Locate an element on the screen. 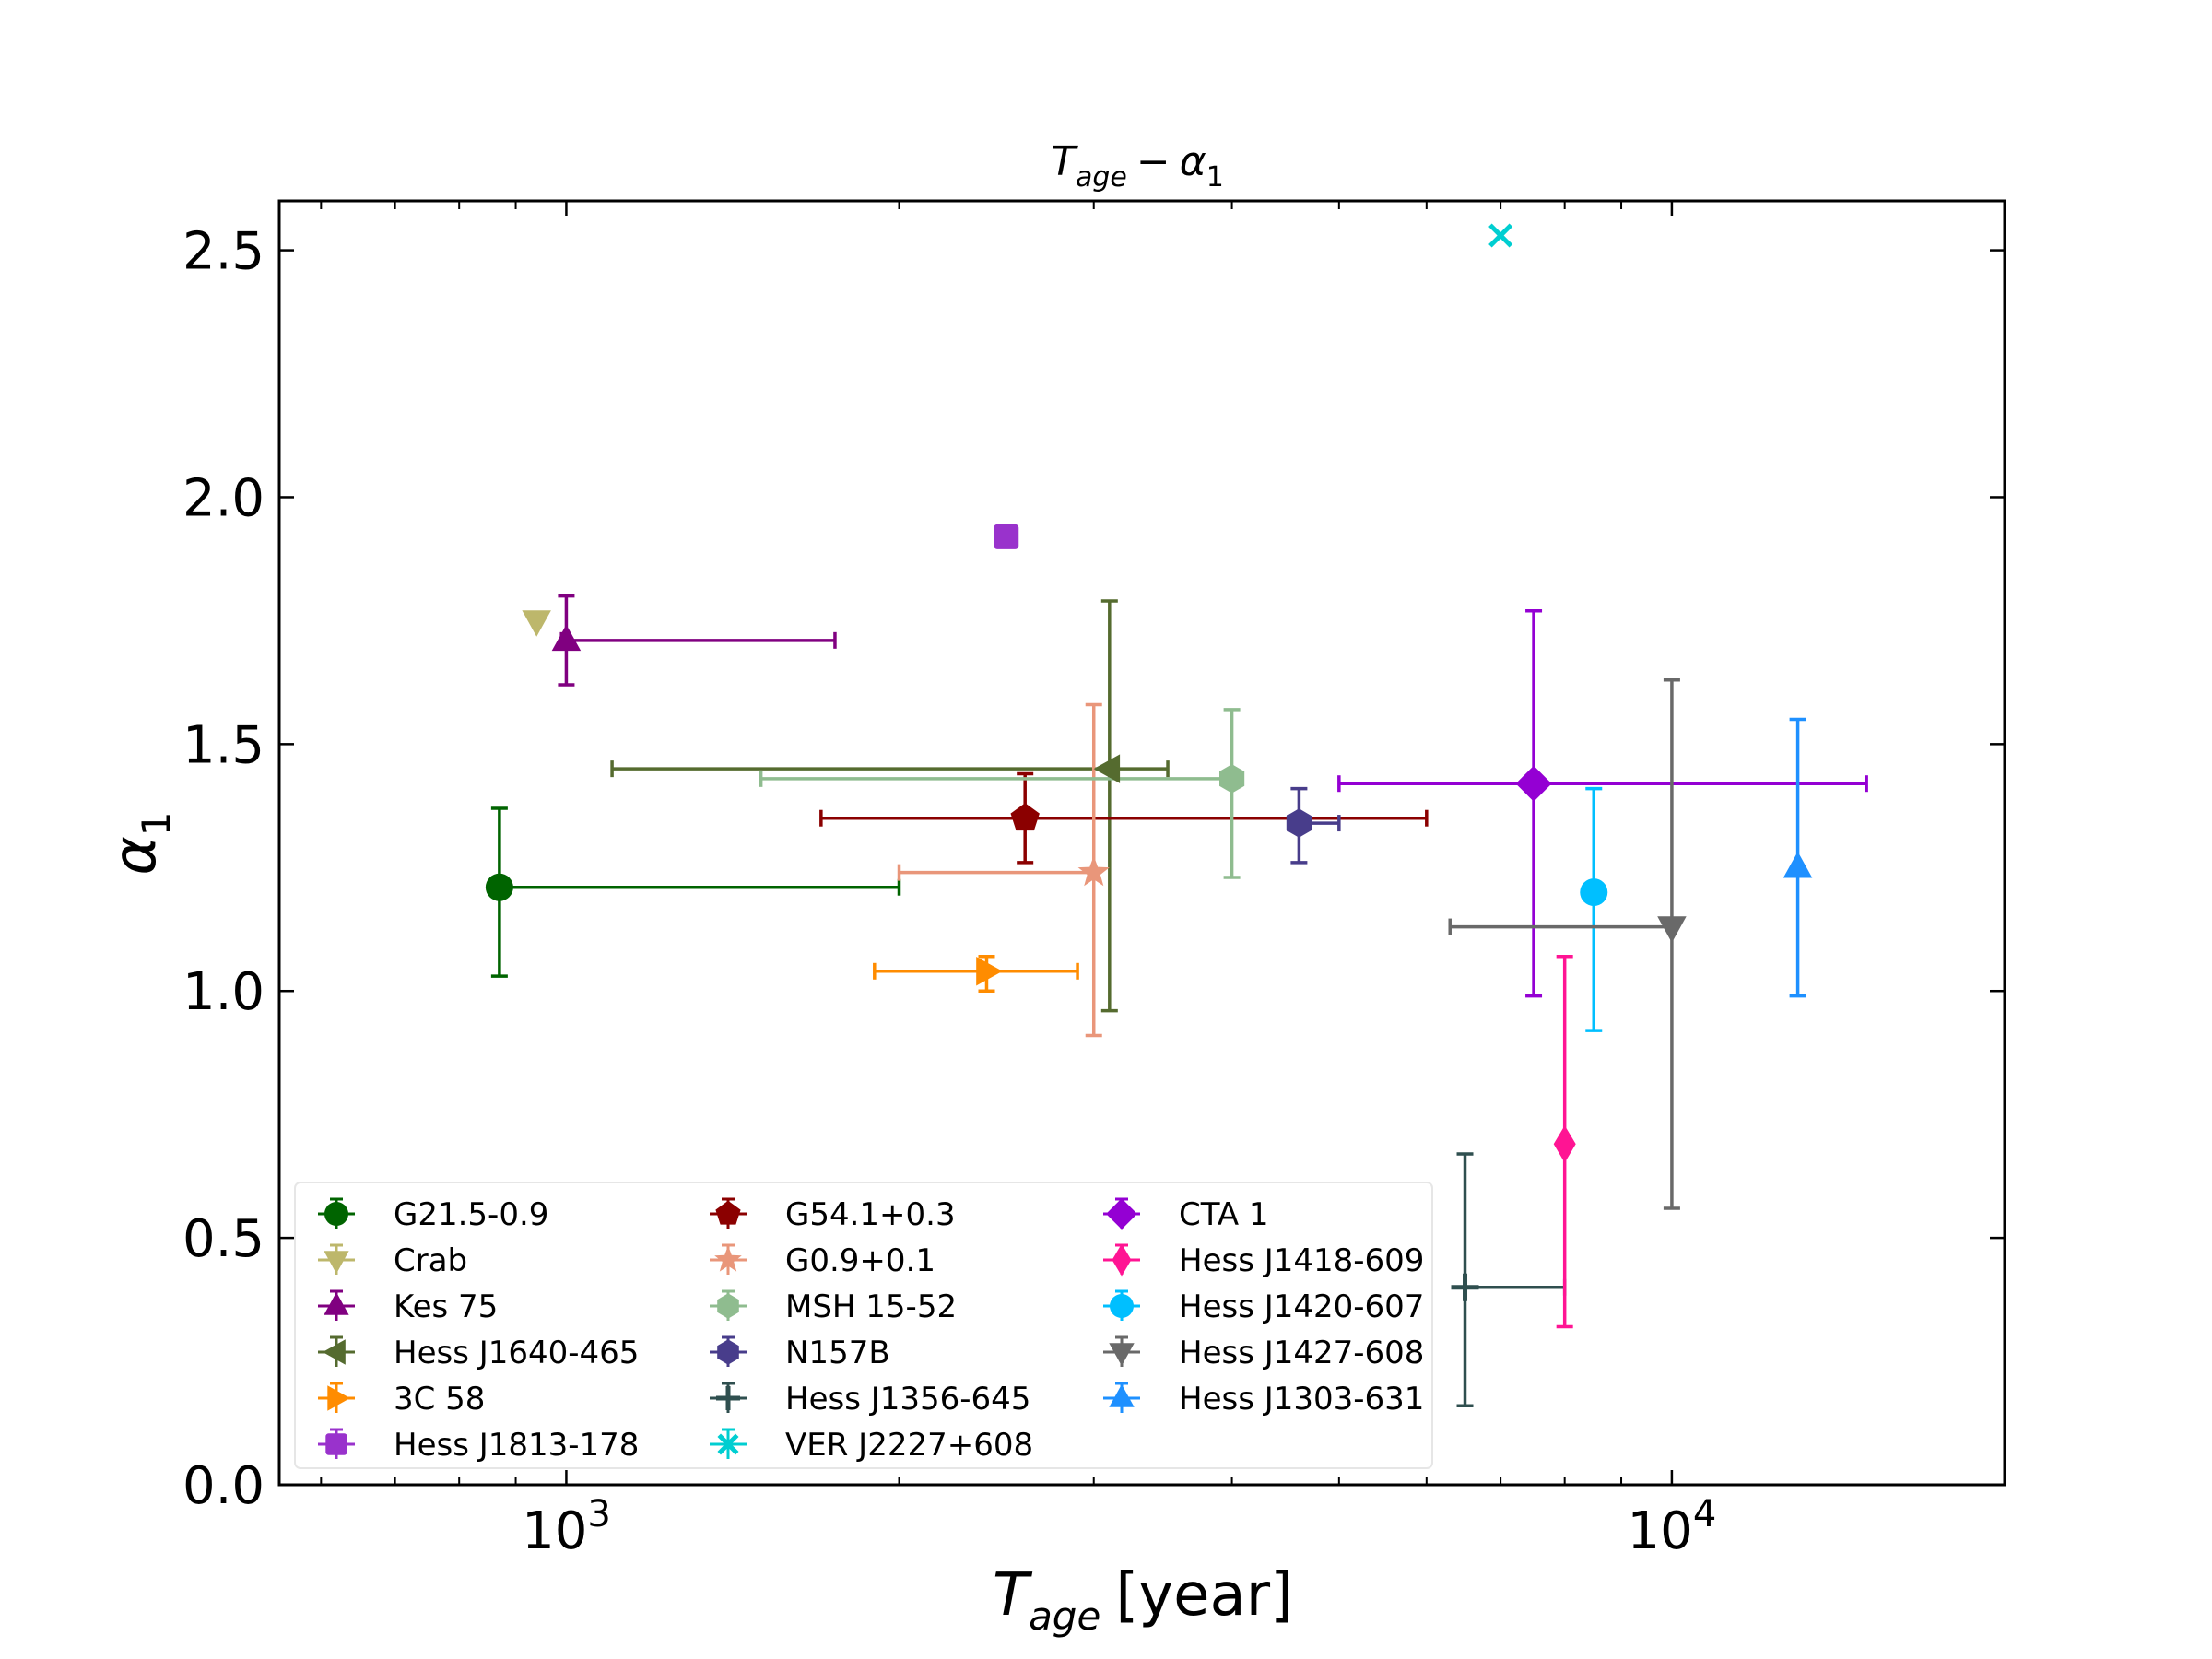 The image size is (2212, 1659). legend-label-msh-15-52: MSH 15-52 is located at coordinates (871, 1306).